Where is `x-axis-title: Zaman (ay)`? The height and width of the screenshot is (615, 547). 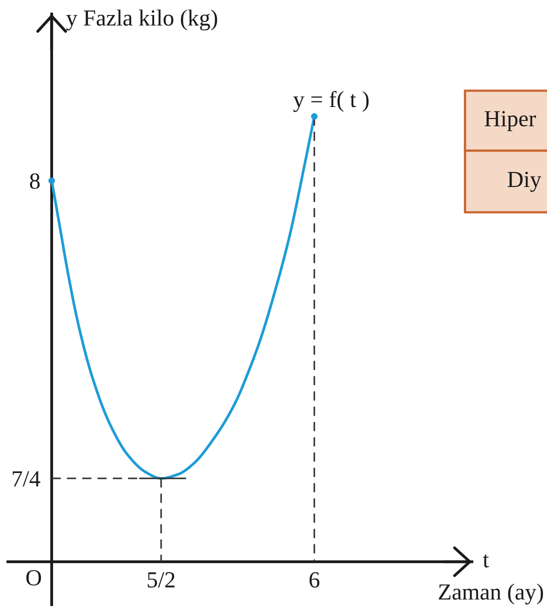
x-axis-title: Zaman (ay) is located at coordinates (490, 594).